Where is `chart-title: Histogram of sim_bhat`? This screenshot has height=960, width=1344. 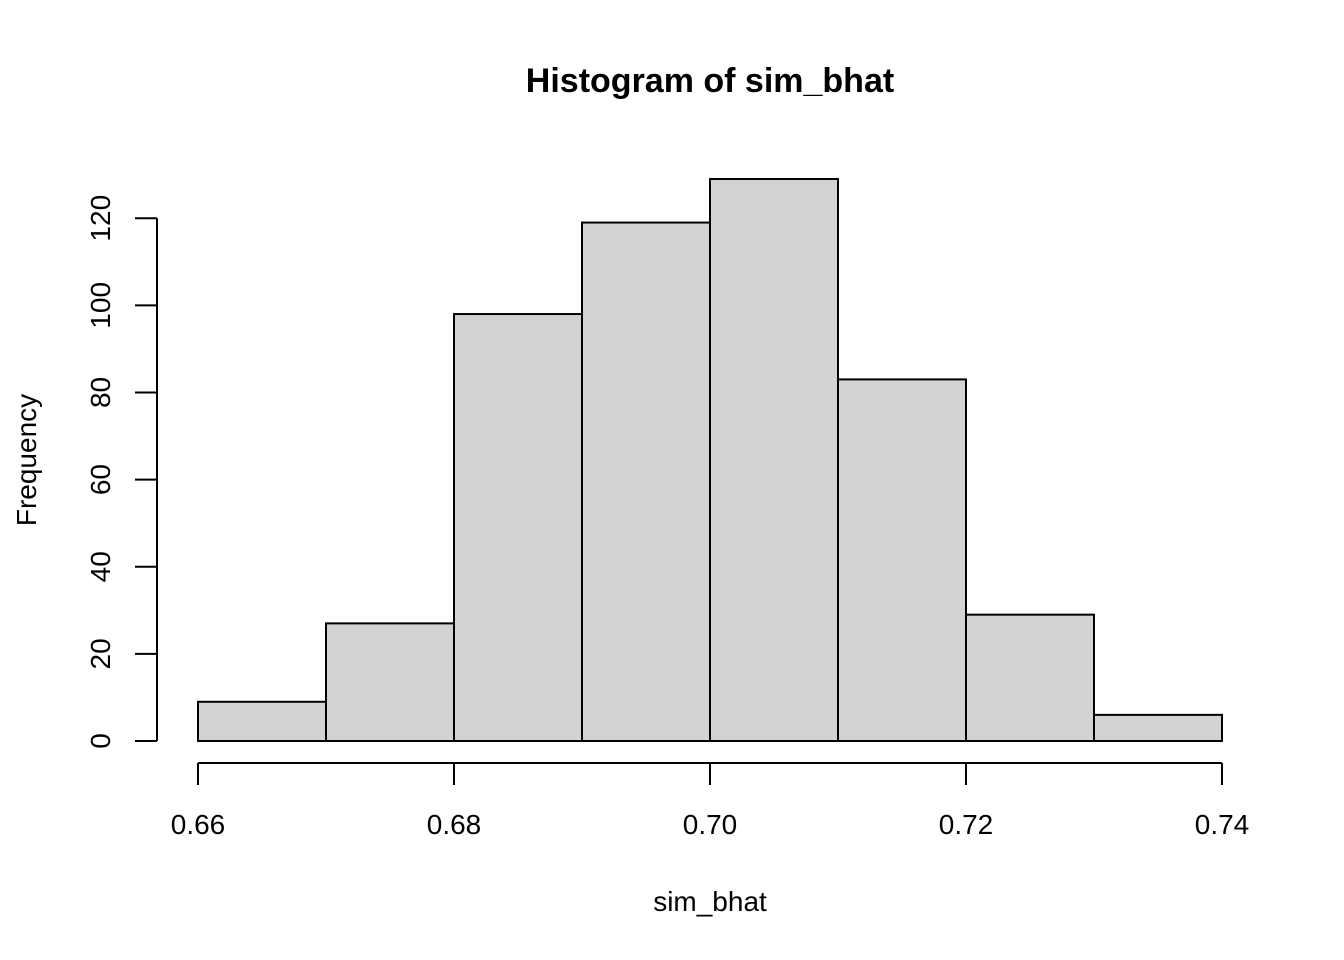 chart-title: Histogram of sim_bhat is located at coordinates (710, 81).